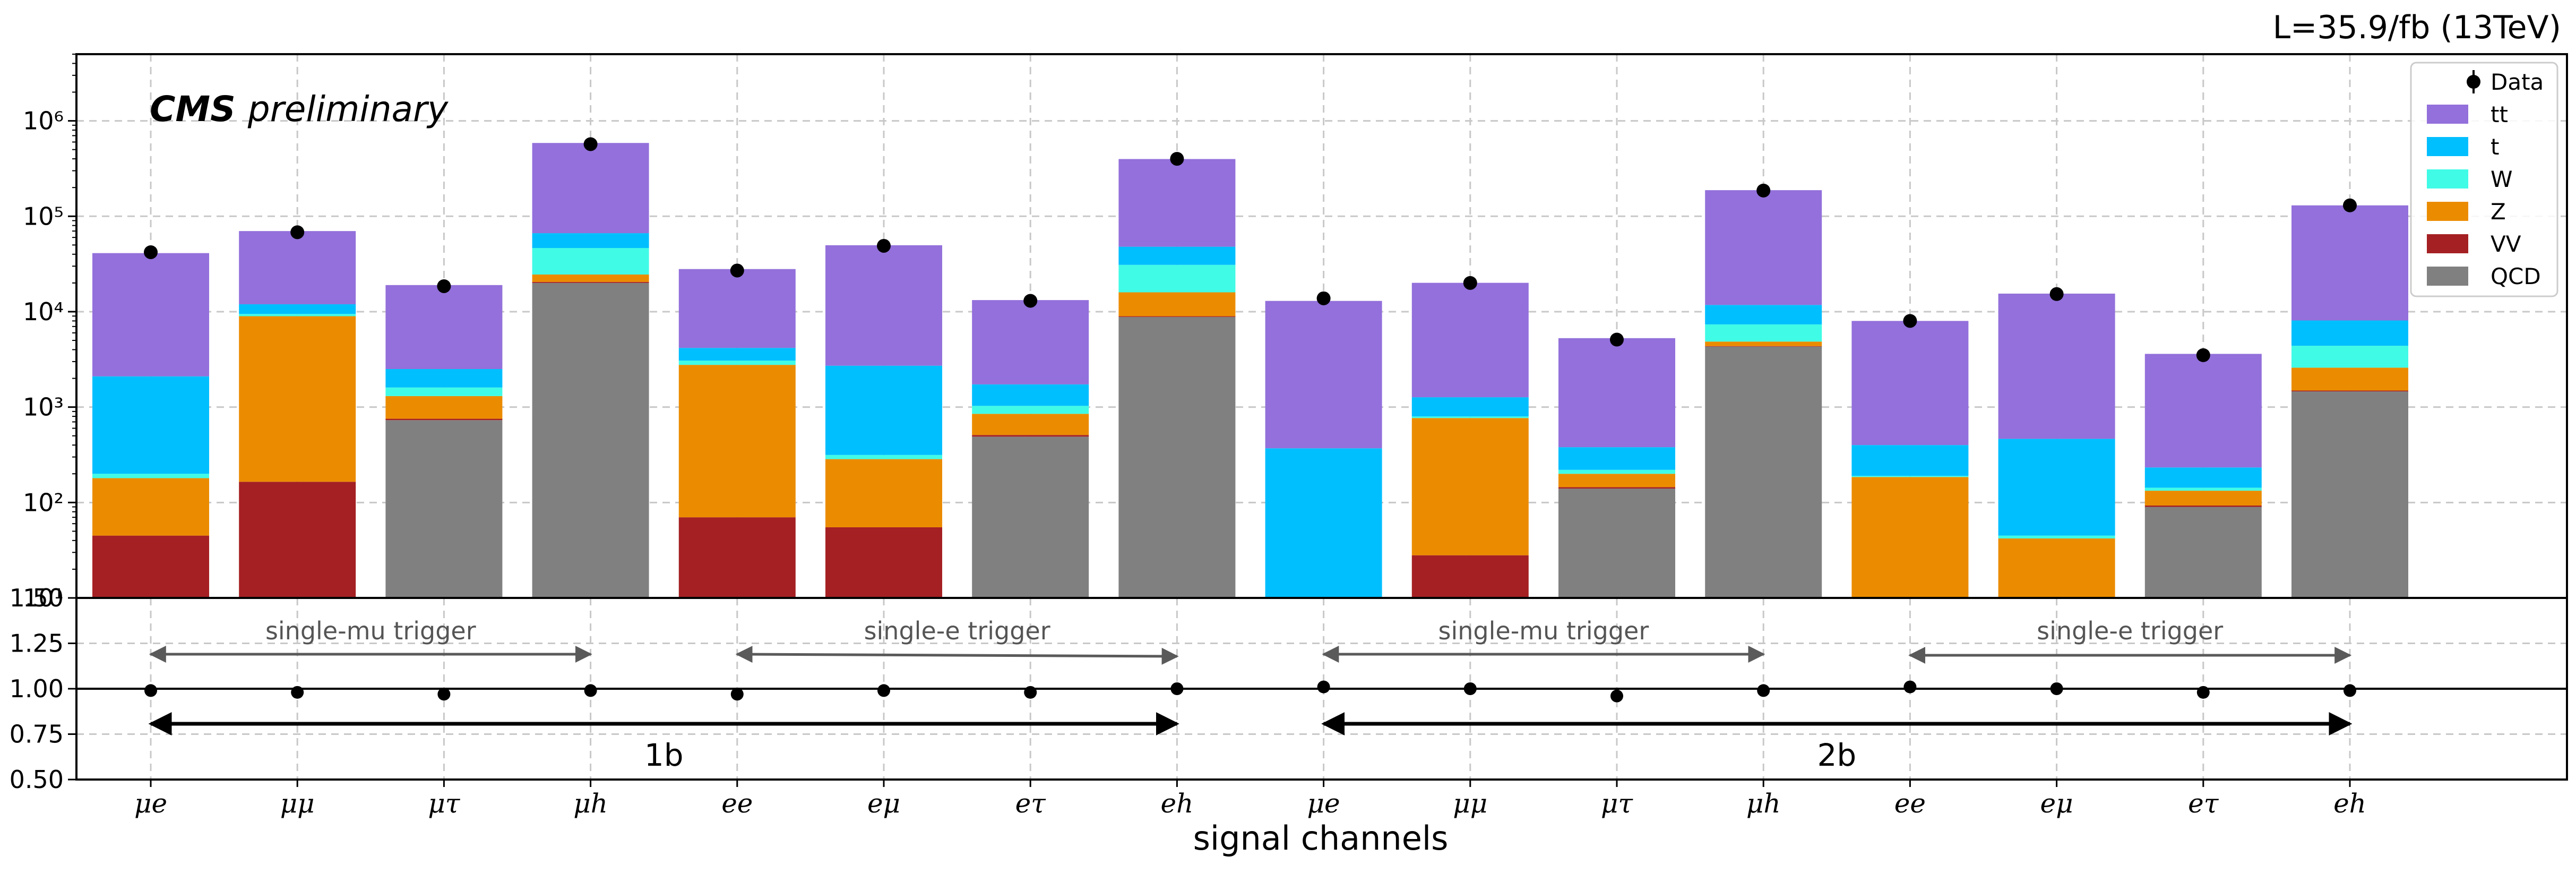  What do you see at coordinates (2447, 211) in the screenshot?
I see `legend-swatch-z` at bounding box center [2447, 211].